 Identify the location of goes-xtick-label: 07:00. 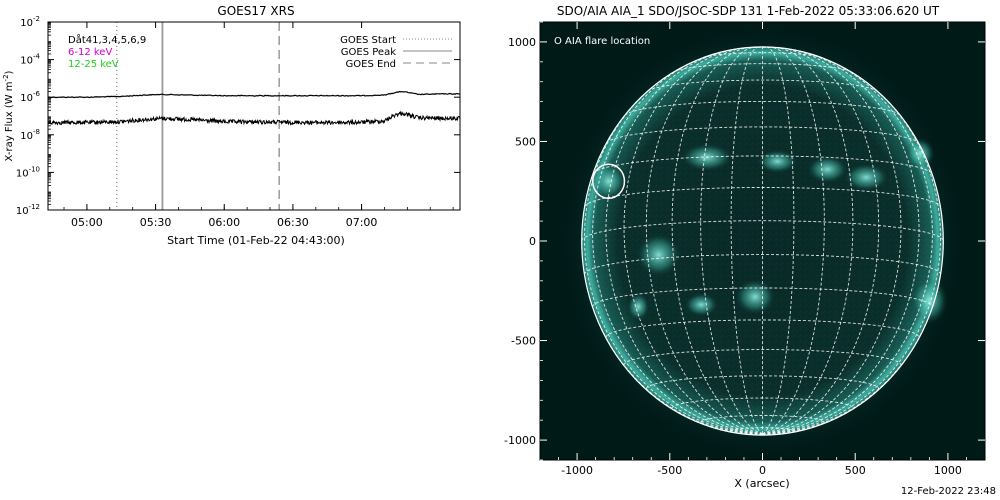
(362, 222).